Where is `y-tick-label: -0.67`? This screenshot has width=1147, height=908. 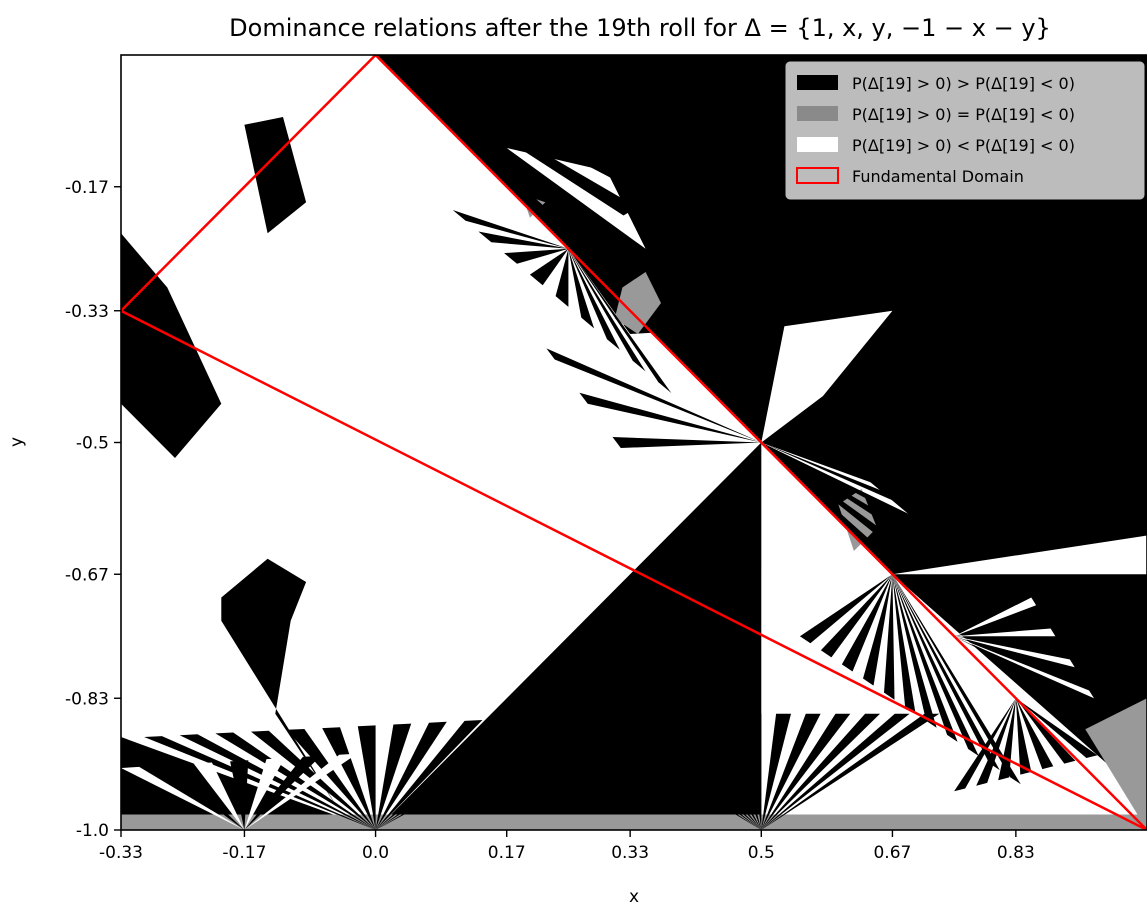 y-tick-label: -0.67 is located at coordinates (87, 575).